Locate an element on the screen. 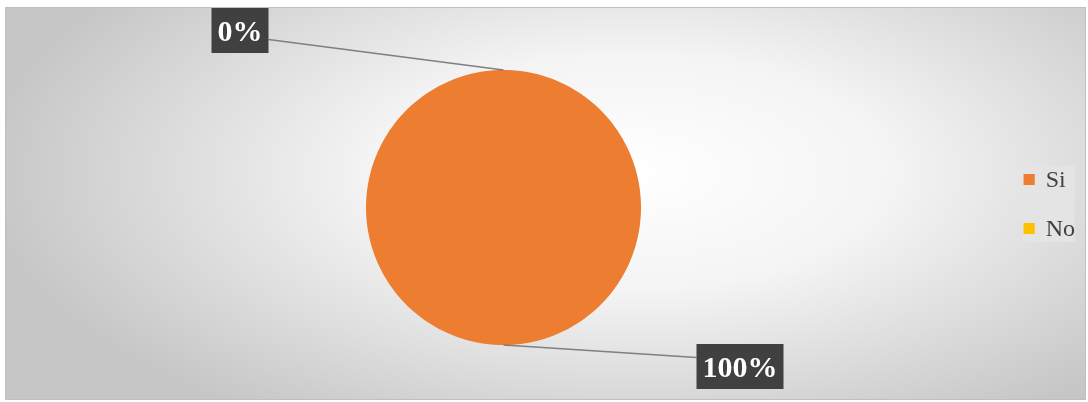  data-label: 100% is located at coordinates (740, 366).